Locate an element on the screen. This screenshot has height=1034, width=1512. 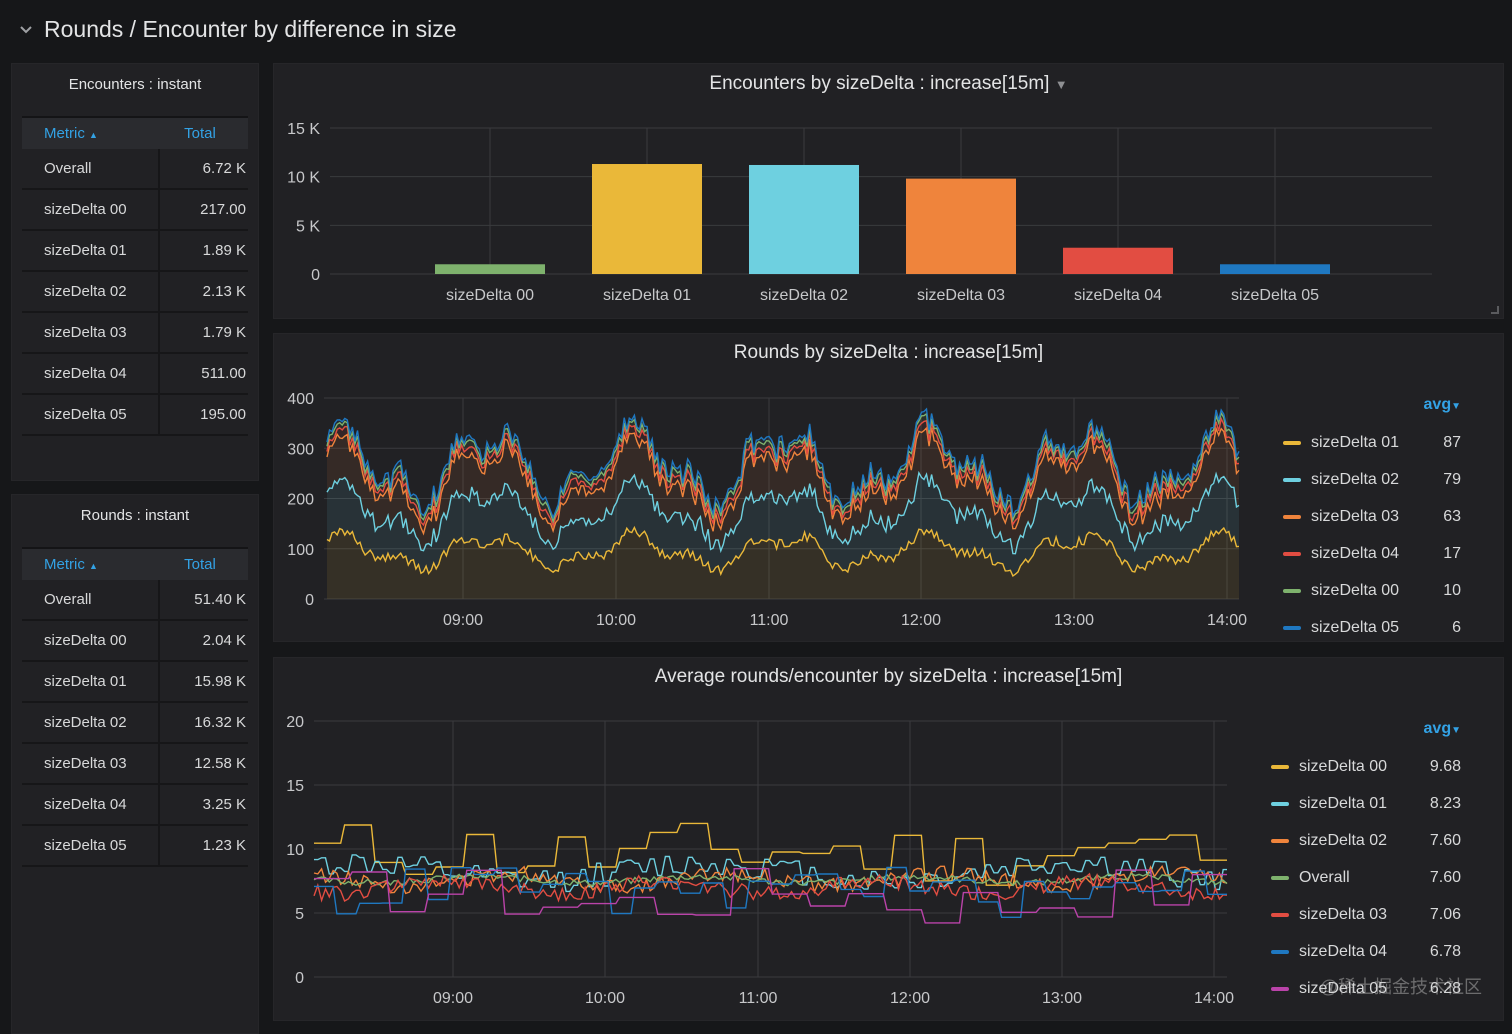
metric-cell: Overall is located at coordinates (91, 599).